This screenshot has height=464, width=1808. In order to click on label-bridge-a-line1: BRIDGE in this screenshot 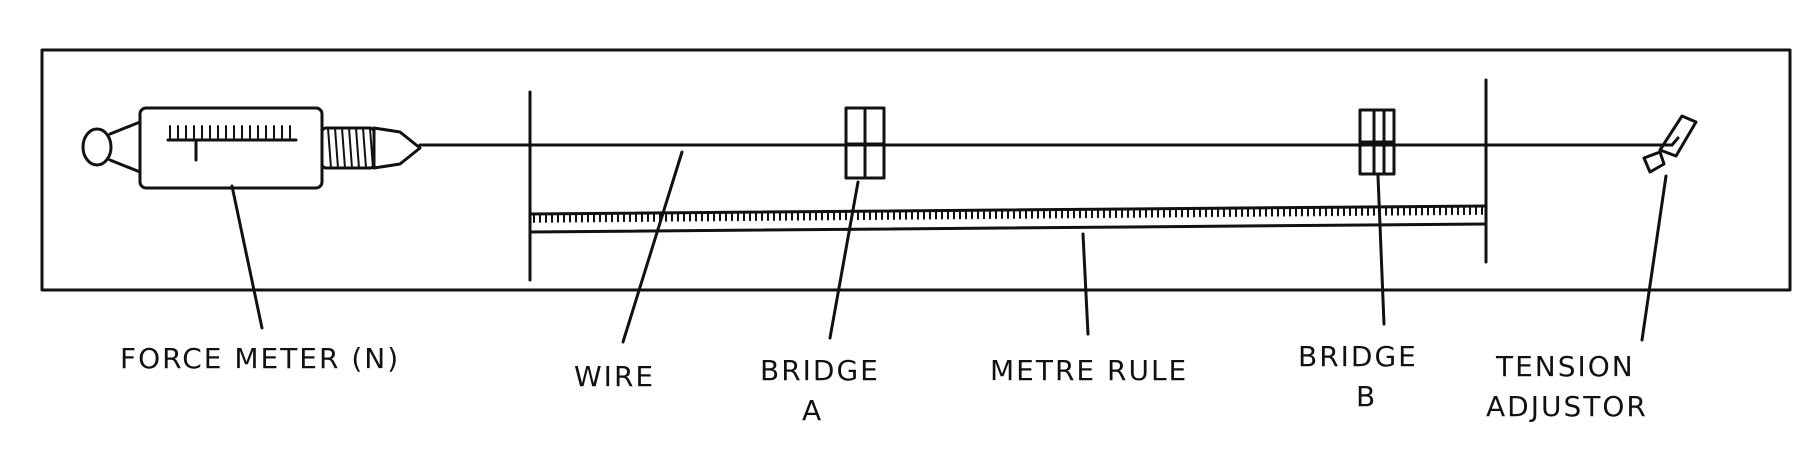, I will do `click(820, 370)`.